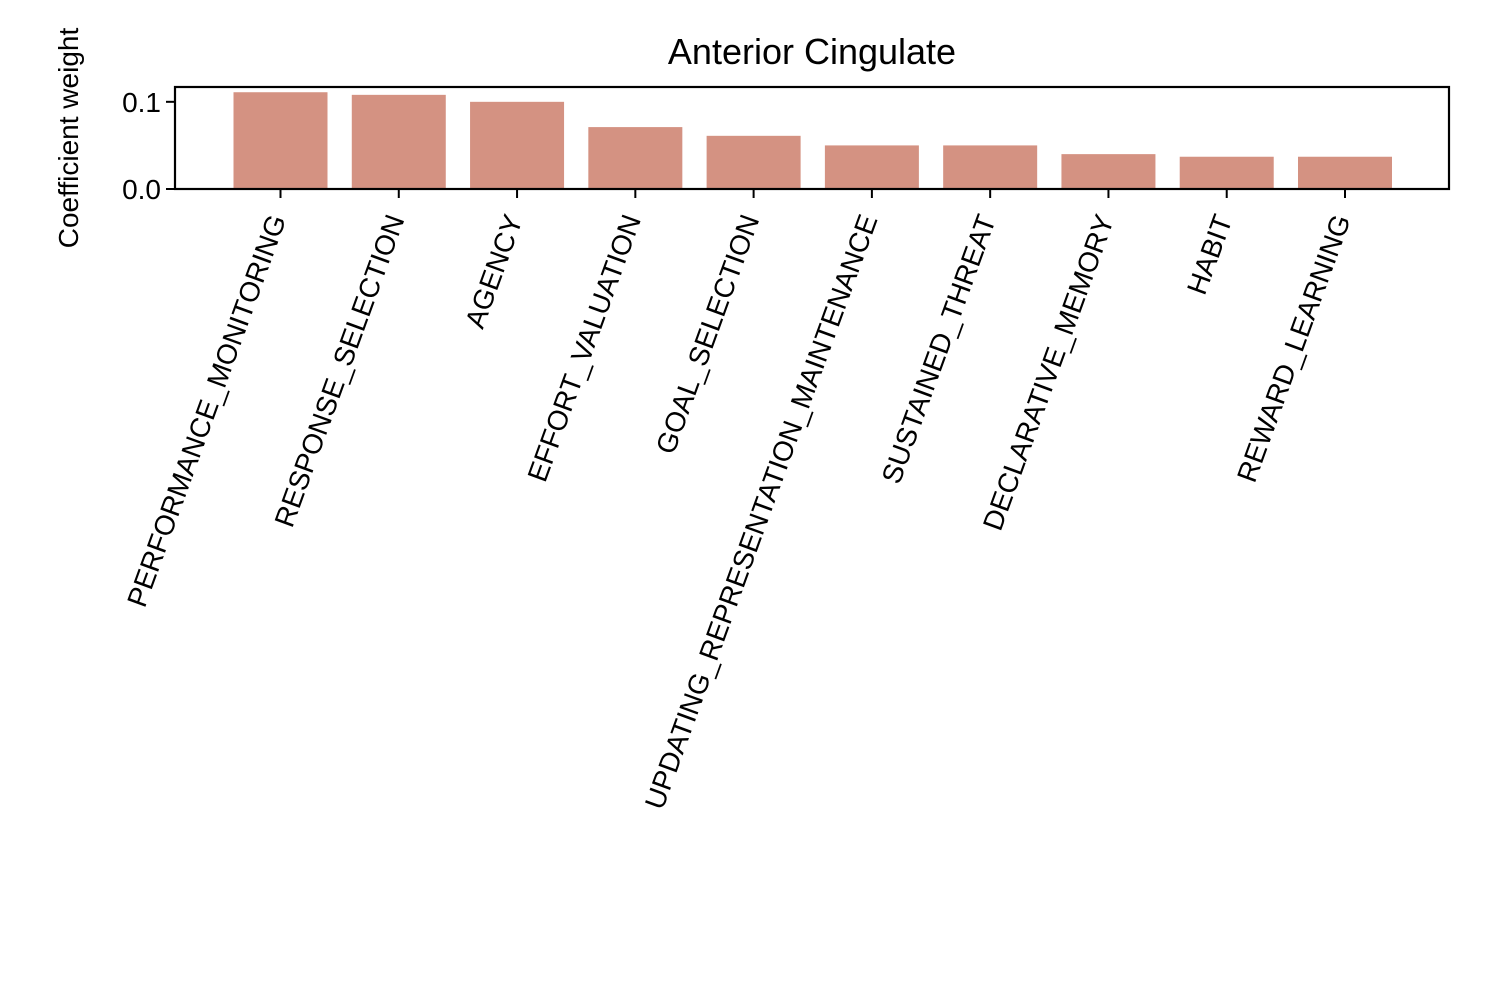  Describe the element at coordinates (148, 146) in the screenshot. I see `y-ticks-group: 0.0 0.1` at that location.